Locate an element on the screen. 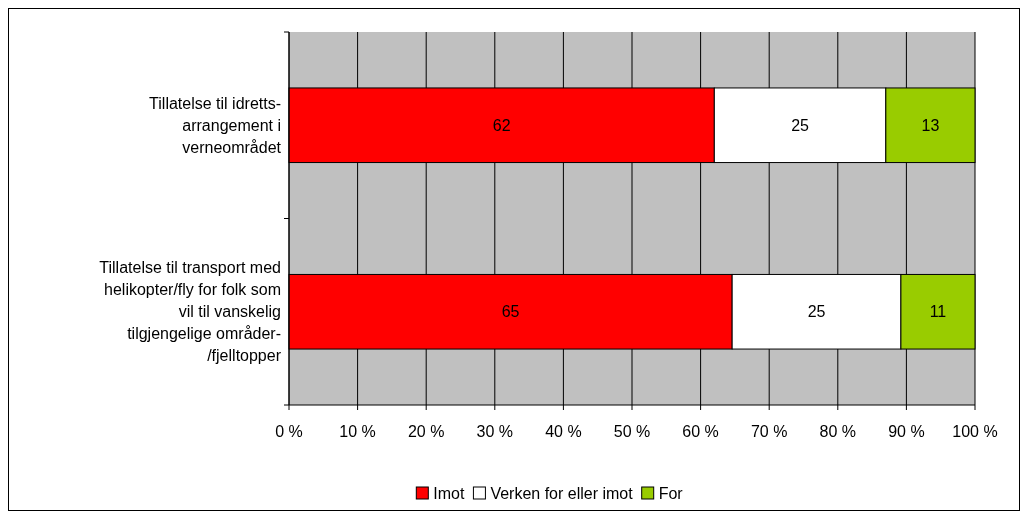 The width and height of the screenshot is (1028, 519). data-label: 65 is located at coordinates (510, 312).